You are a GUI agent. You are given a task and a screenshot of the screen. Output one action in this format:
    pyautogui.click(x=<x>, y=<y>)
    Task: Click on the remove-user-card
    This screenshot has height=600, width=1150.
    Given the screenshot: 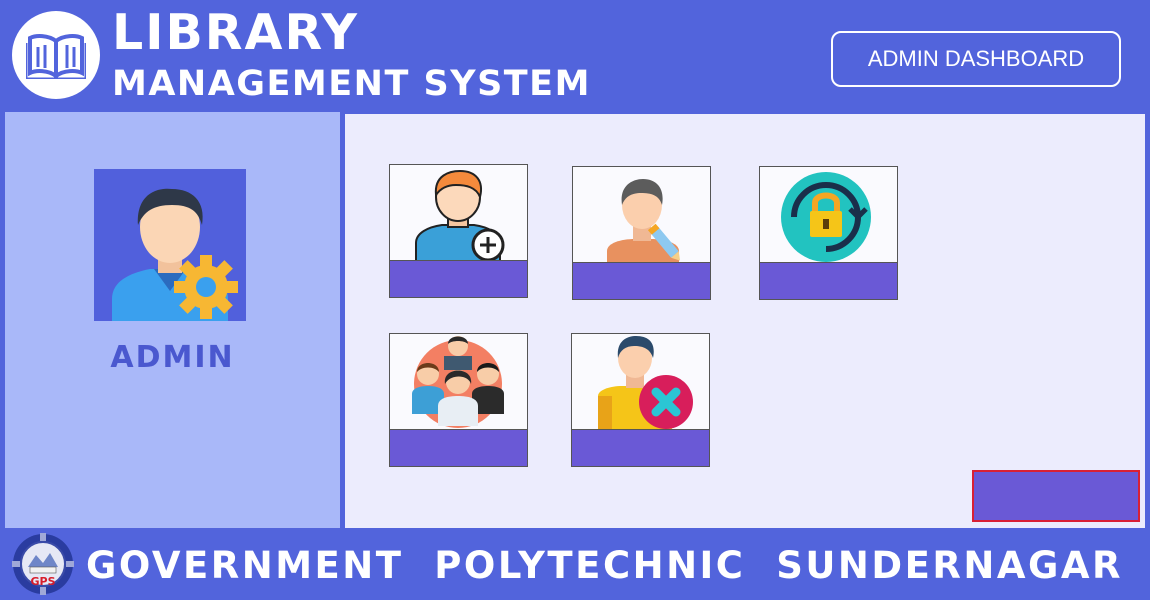 What is the action you would take?
    pyautogui.click(x=640, y=400)
    